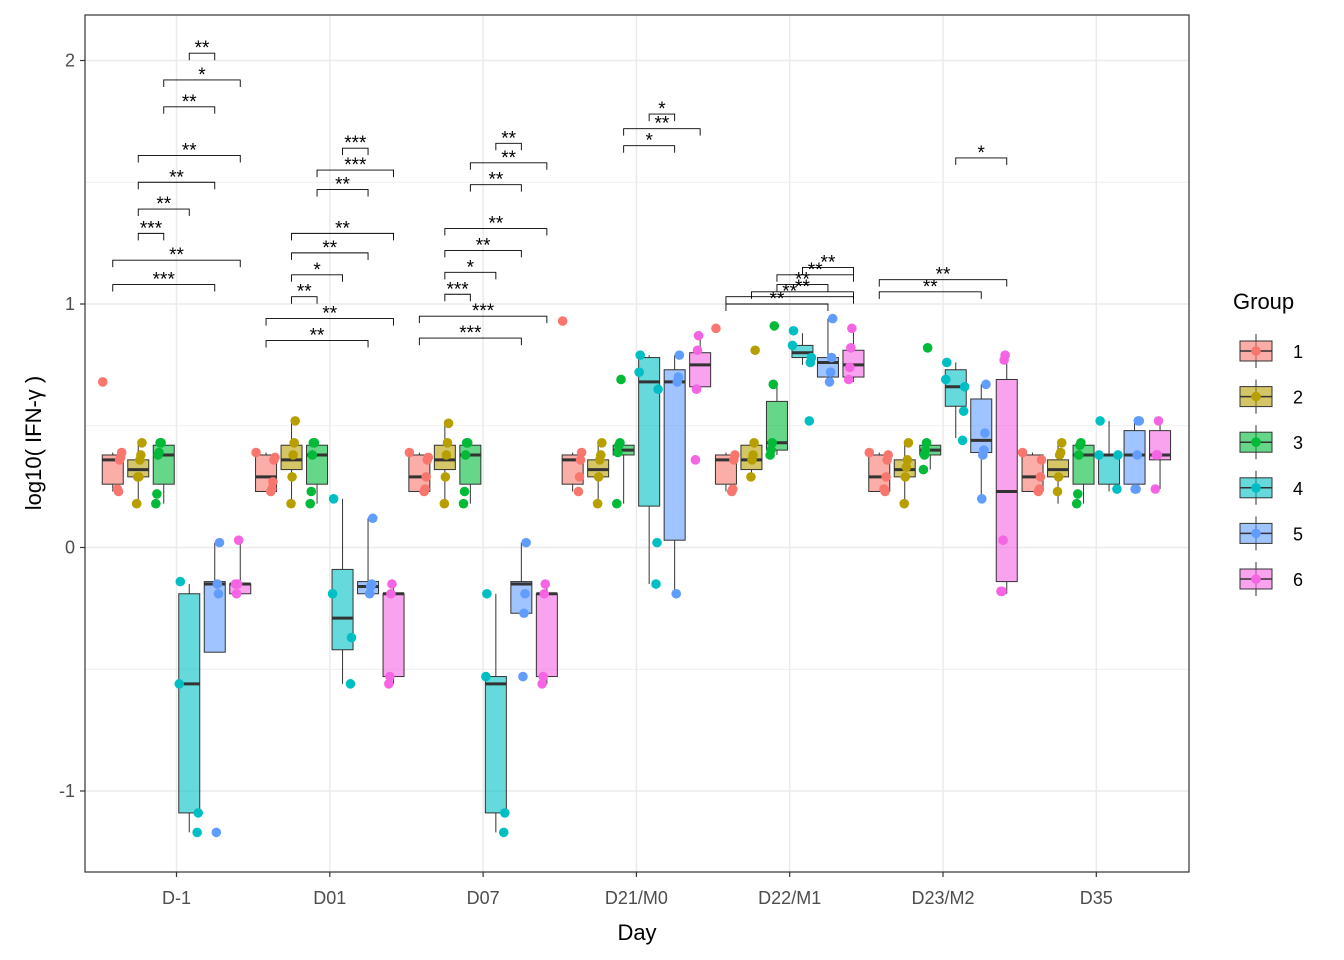  I want to click on legend-item-1: 1, so click(1271, 351).